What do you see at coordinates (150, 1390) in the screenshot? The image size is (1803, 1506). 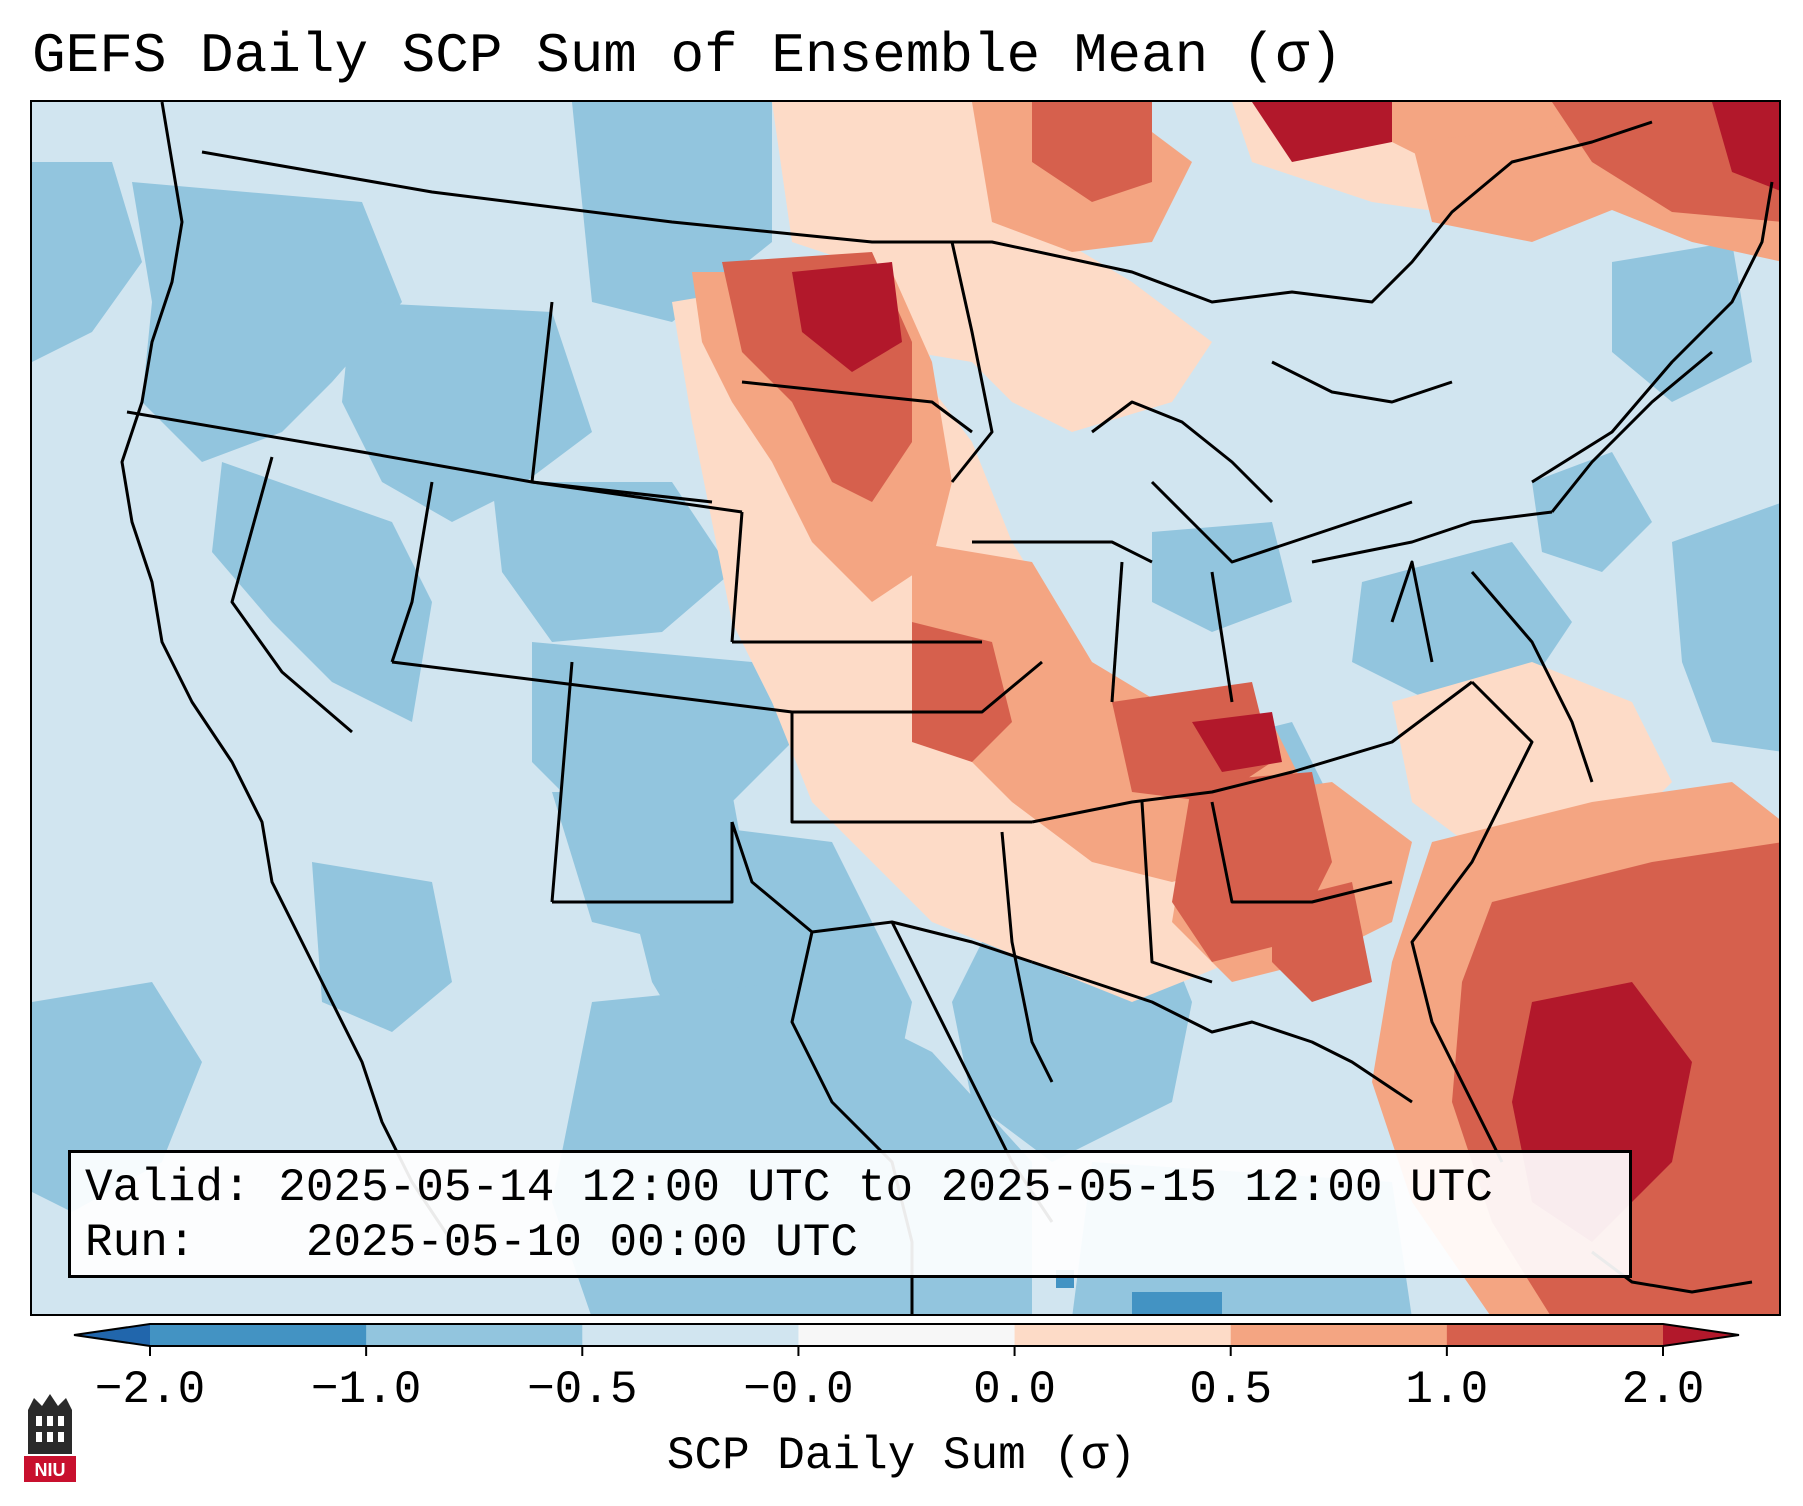 I see `colorbar-tick-label: −2.0` at bounding box center [150, 1390].